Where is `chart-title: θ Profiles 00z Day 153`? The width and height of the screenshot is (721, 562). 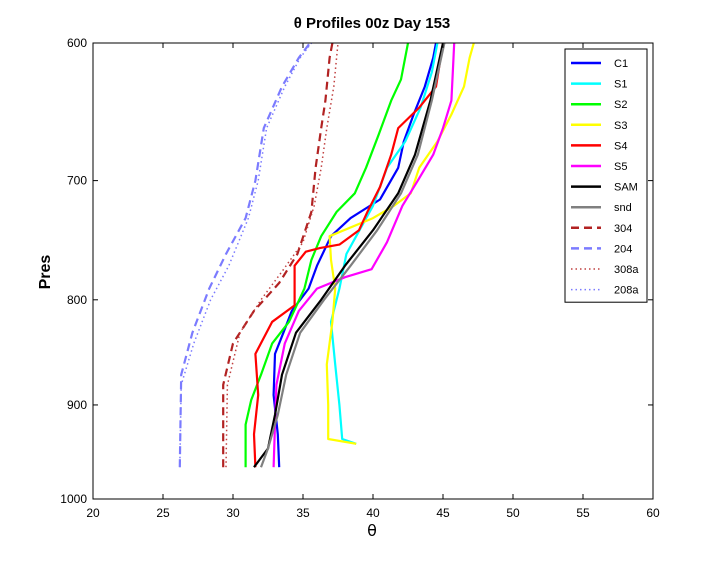
chart-title: θ Profiles 00z Day 153 is located at coordinates (372, 23).